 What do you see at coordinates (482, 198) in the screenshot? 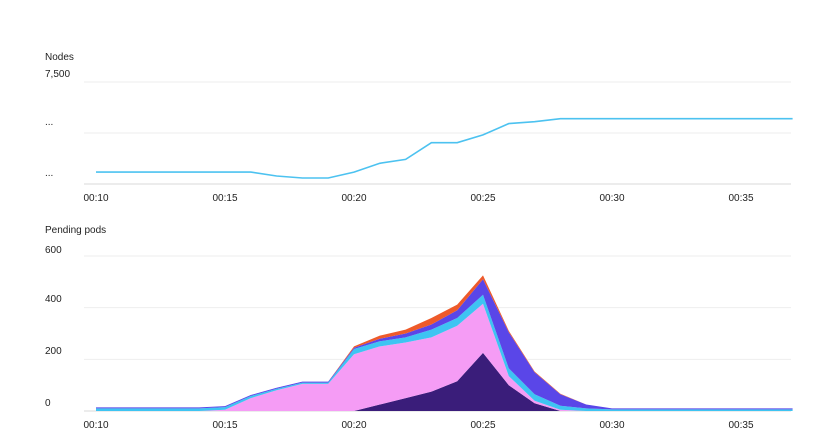
I see `nodes-x-tick-label: 00:25` at bounding box center [482, 198].